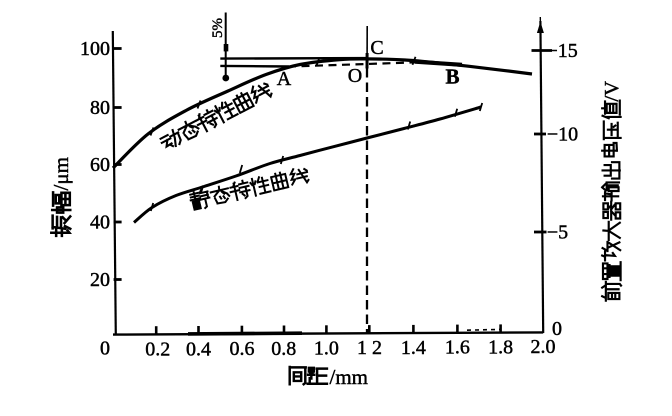  Describe the element at coordinates (198, 349) in the screenshot. I see `svg-text: 0.4` at that location.